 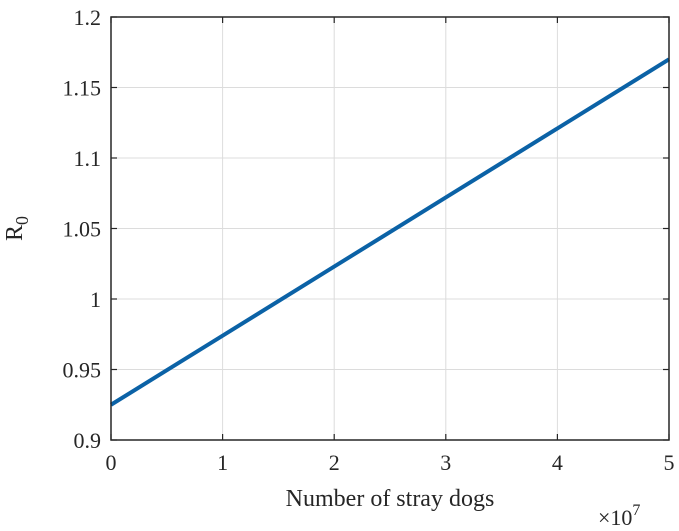 I want to click on x-axis-multiplier-exponent: 7, so click(x=636, y=510).